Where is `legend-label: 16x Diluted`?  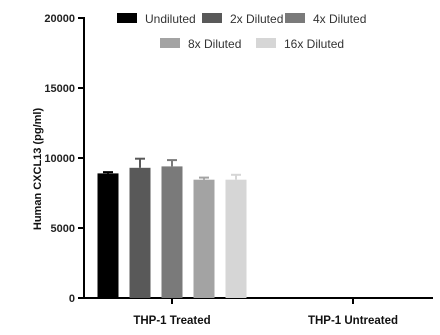
legend-label: 16x Diluted is located at coordinates (314, 44).